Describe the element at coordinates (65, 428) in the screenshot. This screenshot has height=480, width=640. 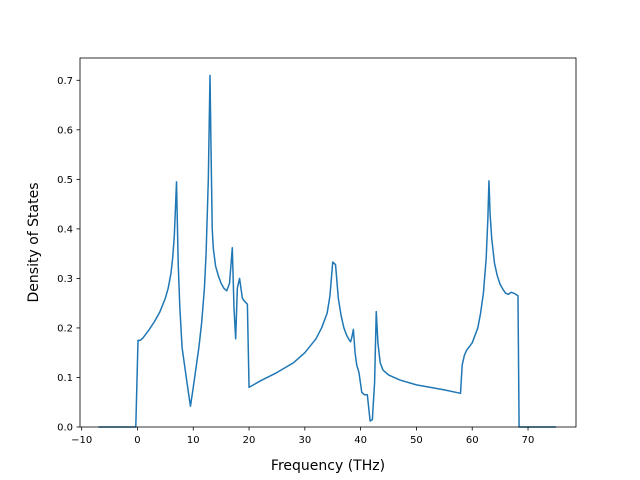
I see `y-tick-label: 0.0` at that location.